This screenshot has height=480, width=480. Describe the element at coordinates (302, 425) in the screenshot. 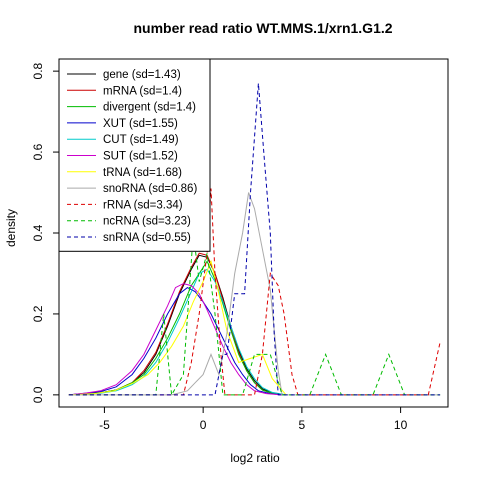

I see `x-tick-label: 5` at that location.